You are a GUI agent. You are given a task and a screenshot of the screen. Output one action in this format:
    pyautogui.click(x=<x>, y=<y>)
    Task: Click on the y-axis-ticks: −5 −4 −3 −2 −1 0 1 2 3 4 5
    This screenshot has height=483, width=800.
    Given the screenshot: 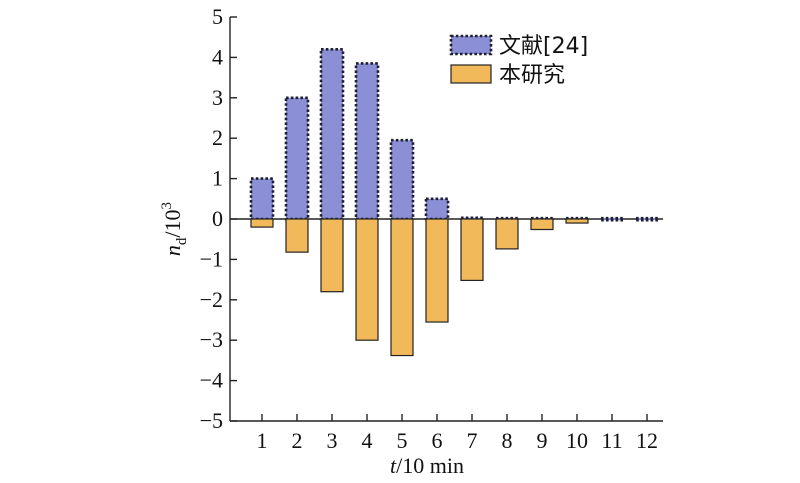 What is the action you would take?
    pyautogui.click(x=218, y=218)
    